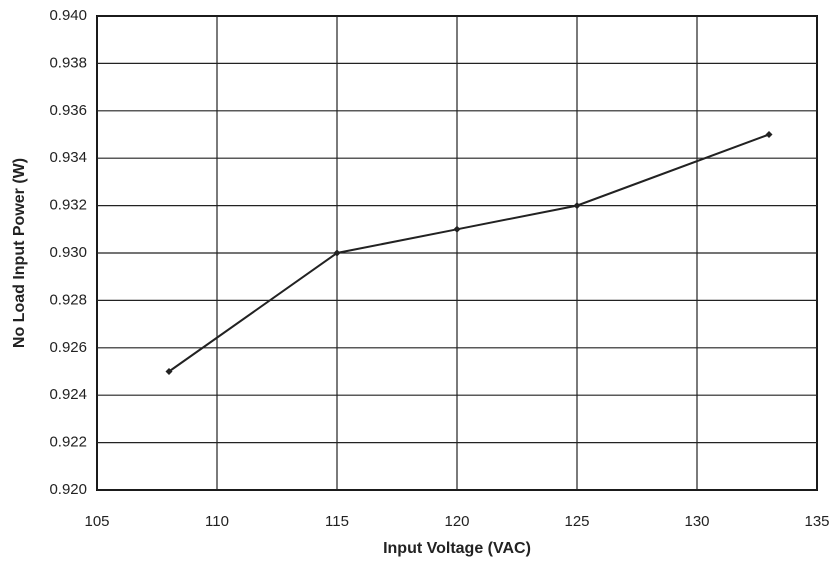 Image resolution: width=832 pixels, height=563 pixels. I want to click on y-tick-label: 0.920, so click(68, 489).